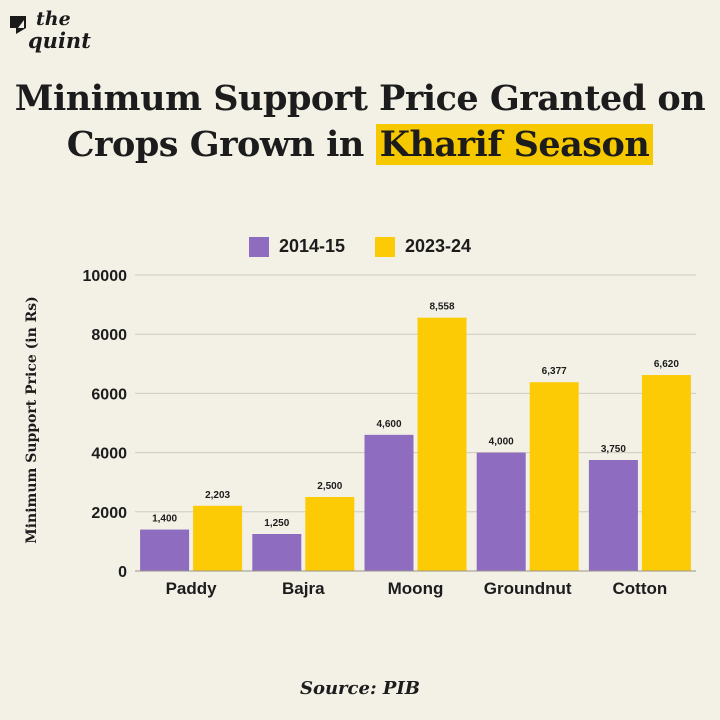  I want to click on title-line-2: Crops Grown in Kharif Season, so click(360, 145).